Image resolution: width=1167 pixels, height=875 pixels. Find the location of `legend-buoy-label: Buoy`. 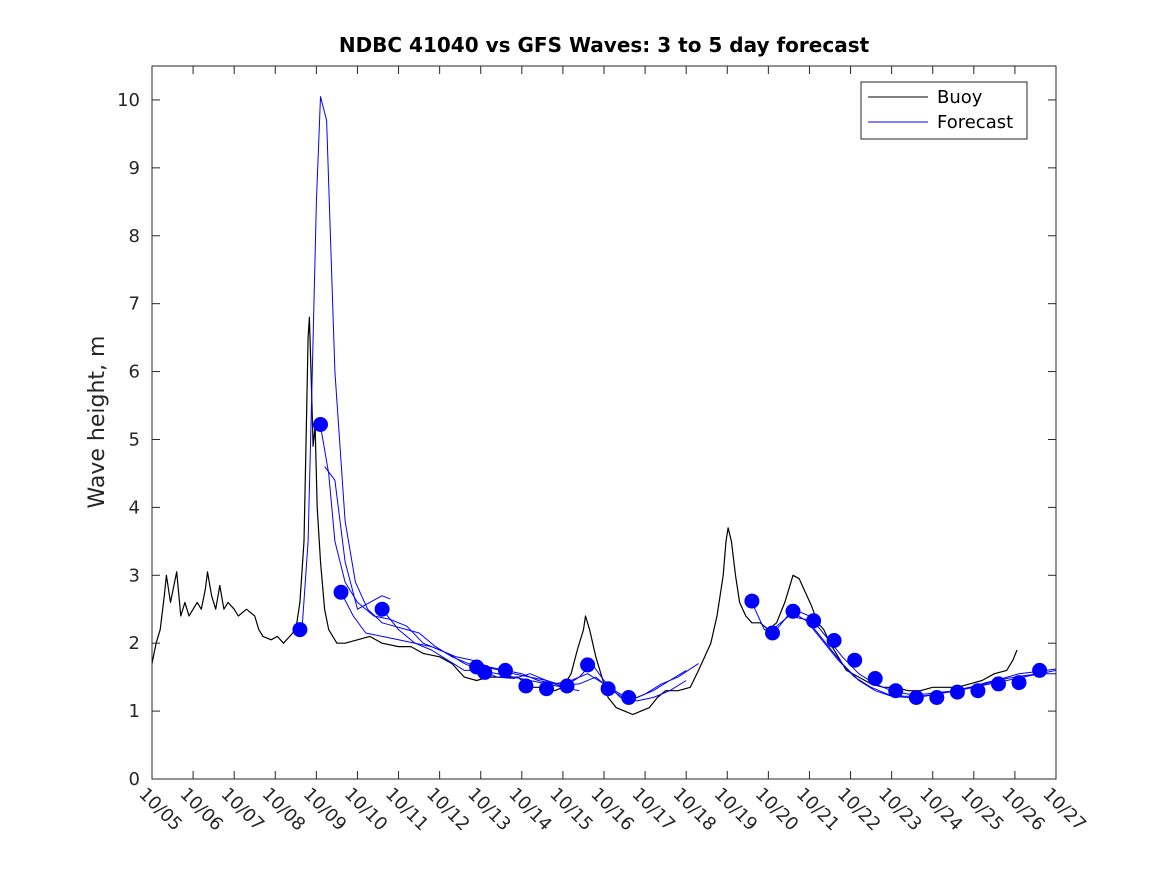

legend-buoy-label: Buoy is located at coordinates (960, 97).